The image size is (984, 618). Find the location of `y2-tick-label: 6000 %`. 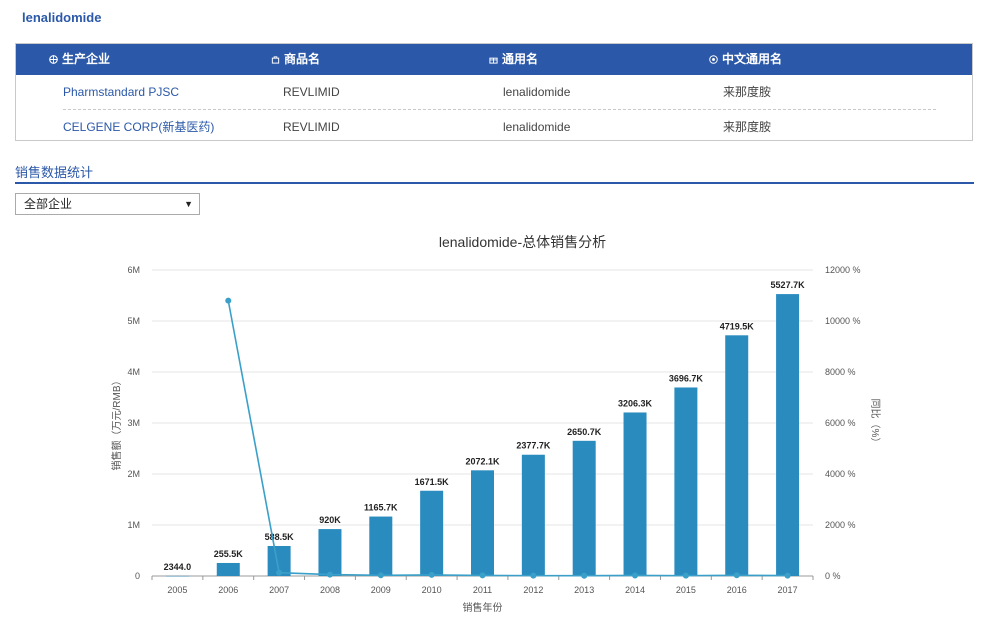

y2-tick-label: 6000 % is located at coordinates (840, 423).